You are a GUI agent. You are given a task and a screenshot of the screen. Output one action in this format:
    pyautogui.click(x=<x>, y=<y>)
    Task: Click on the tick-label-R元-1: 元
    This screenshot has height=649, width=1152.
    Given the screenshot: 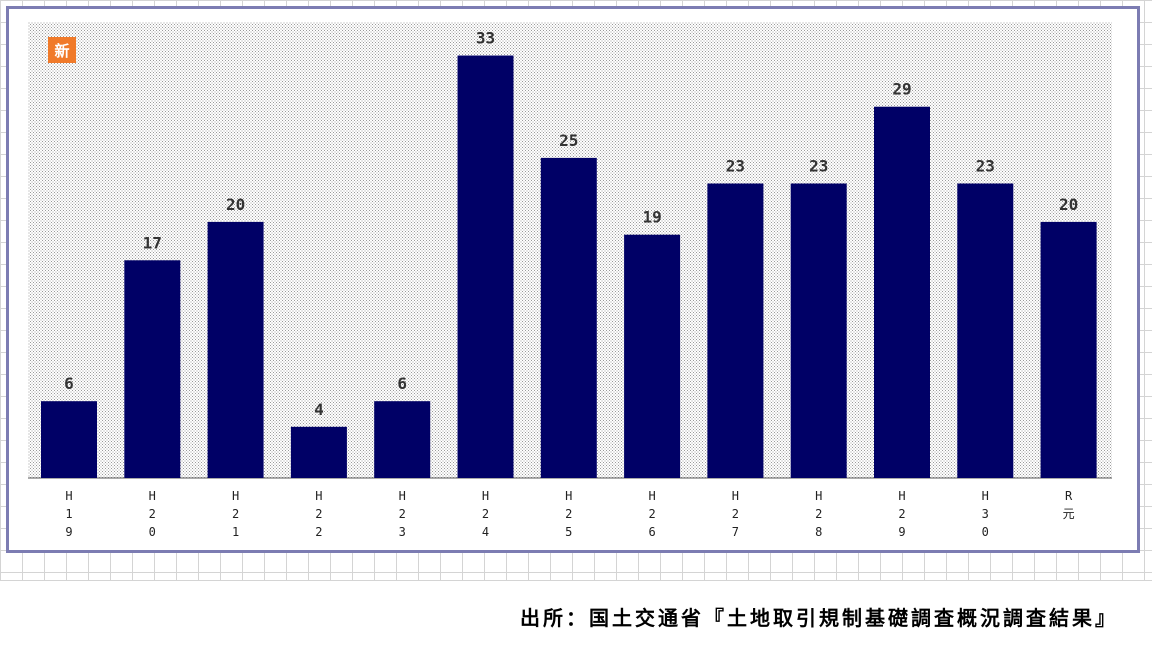 What is the action you would take?
    pyautogui.click(x=1069, y=514)
    